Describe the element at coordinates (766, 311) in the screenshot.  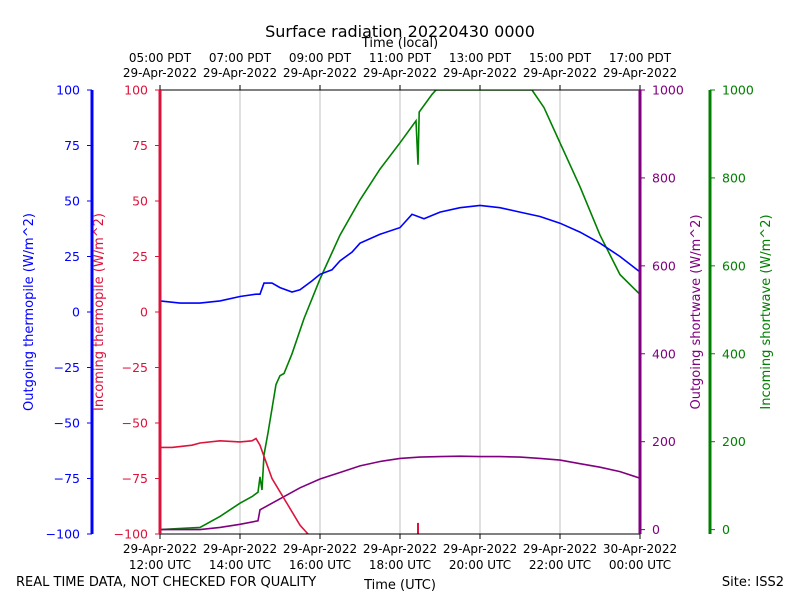
I see `y-axis-title: Incoming shortwave (W/m^2)` at that location.